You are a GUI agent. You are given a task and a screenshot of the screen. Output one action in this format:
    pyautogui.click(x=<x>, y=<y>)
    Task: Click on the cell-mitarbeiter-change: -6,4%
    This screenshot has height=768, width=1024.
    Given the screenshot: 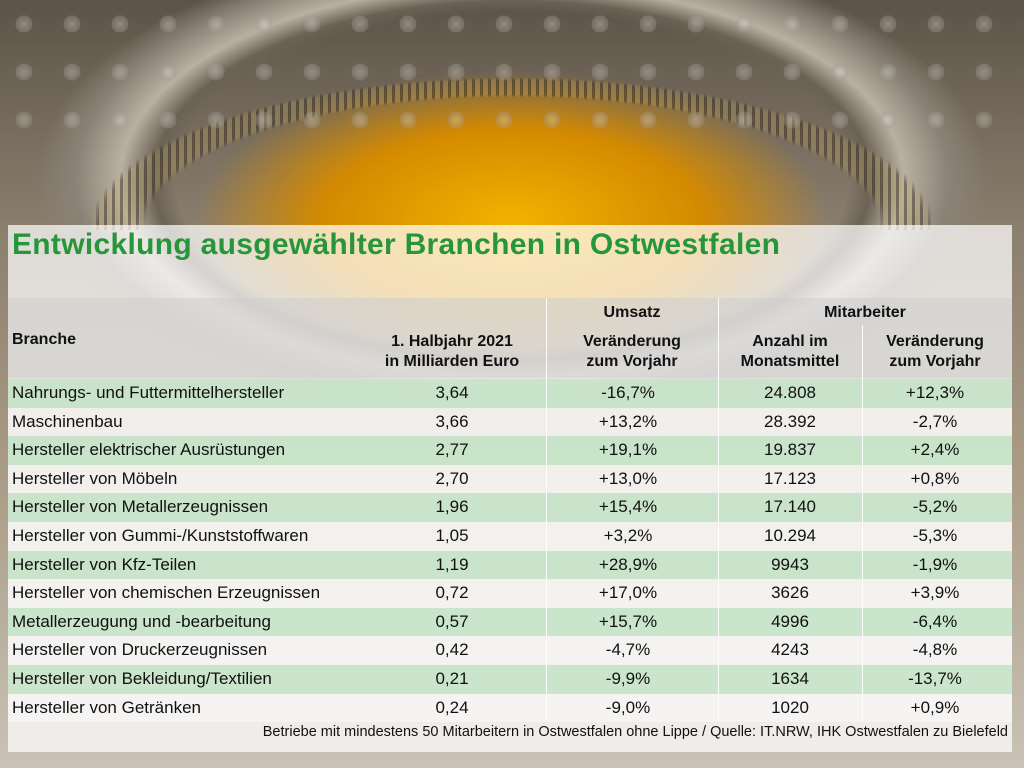 What is the action you would take?
    pyautogui.click(x=935, y=621)
    